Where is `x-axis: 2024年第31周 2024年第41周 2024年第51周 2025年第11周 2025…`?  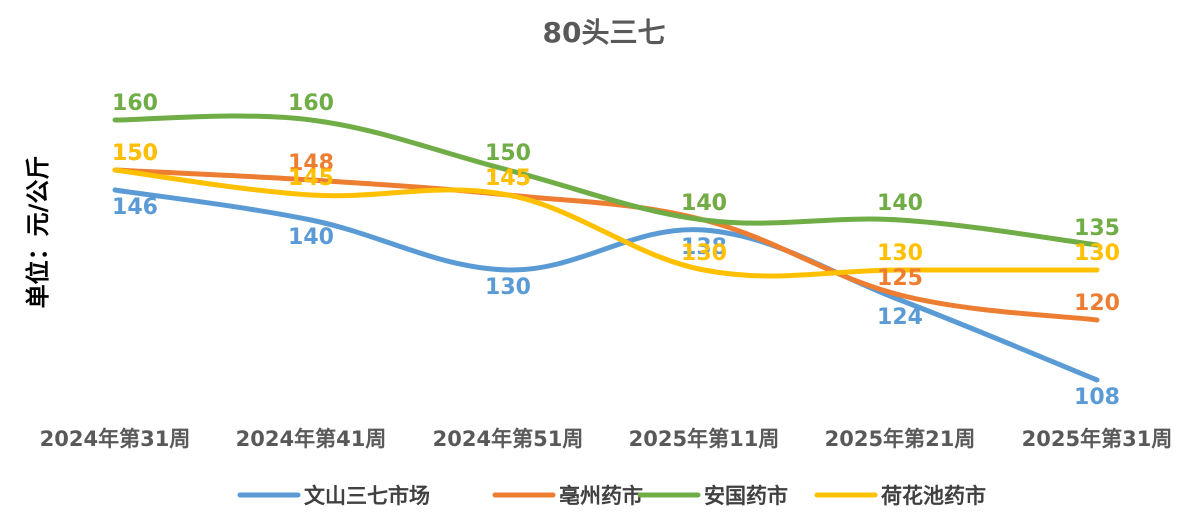 x-axis: 2024年第31周 2024年第41周 2024年第51周 2025年第11周 2025… is located at coordinates (606, 439).